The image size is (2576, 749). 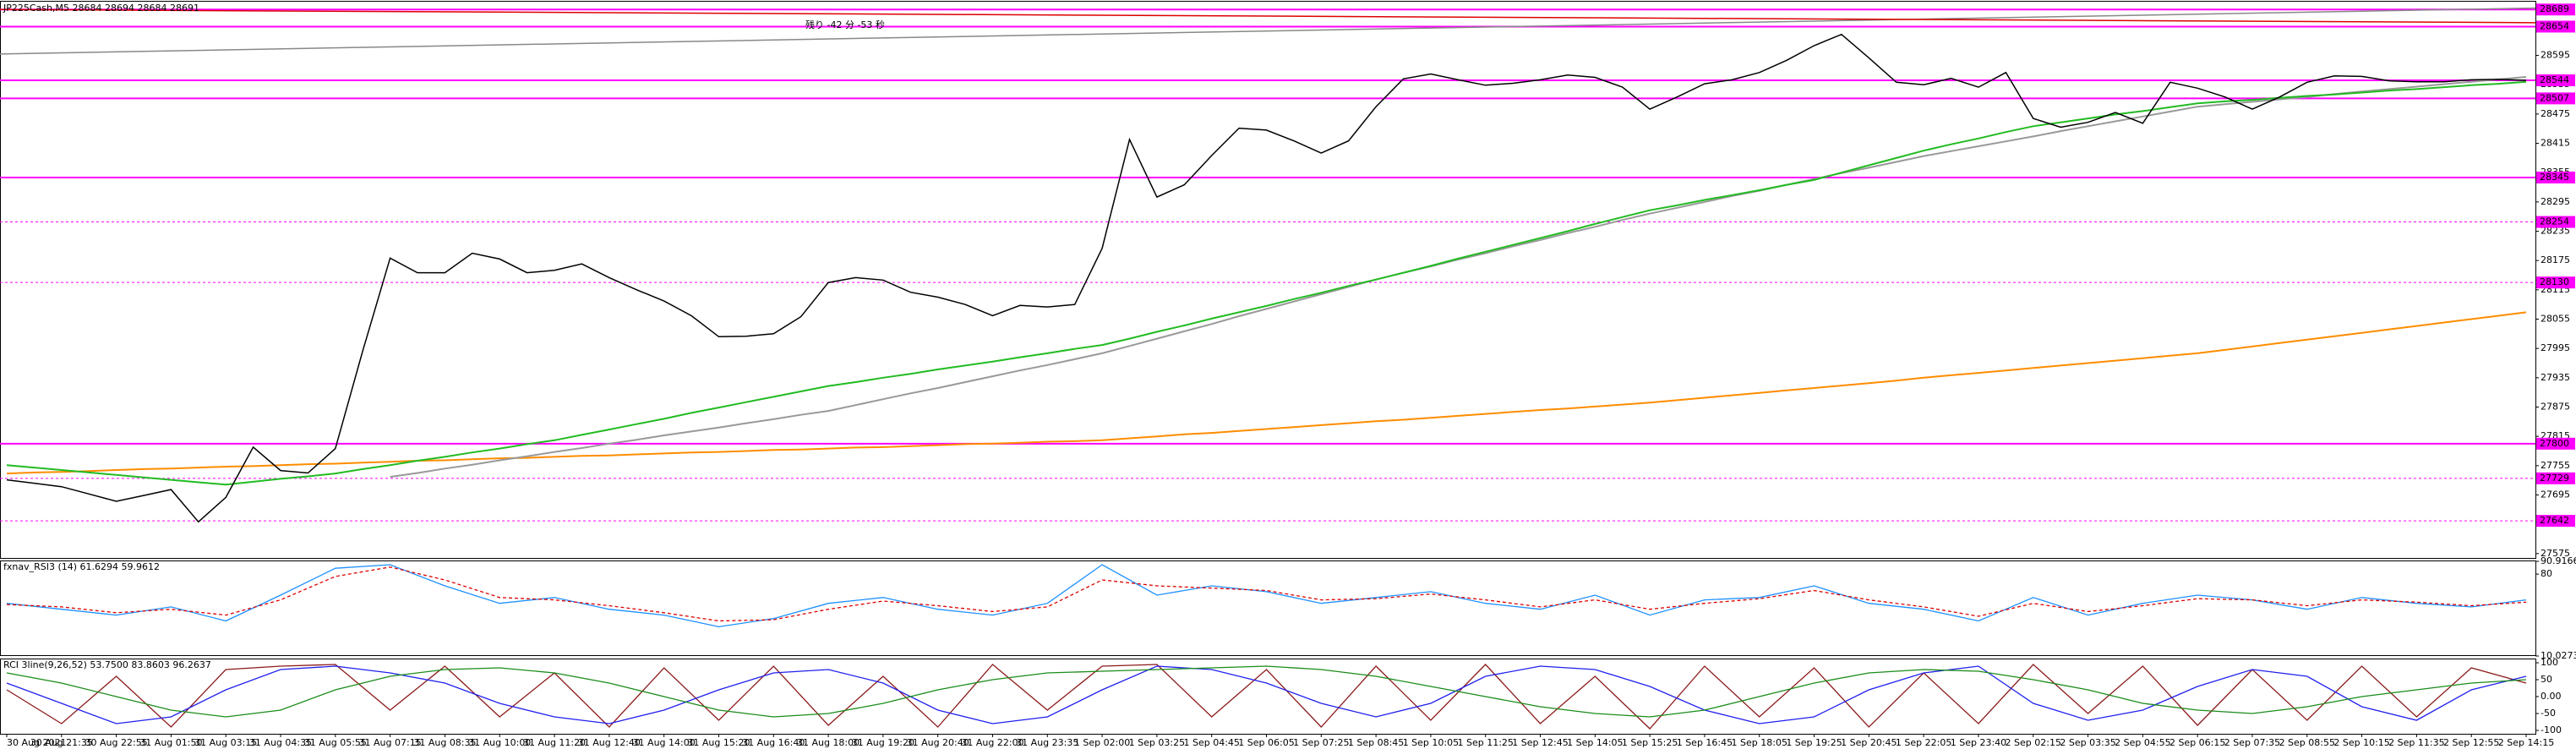 I want to click on x-tick-label: 1 Sep 23:40, so click(x=1978, y=742).